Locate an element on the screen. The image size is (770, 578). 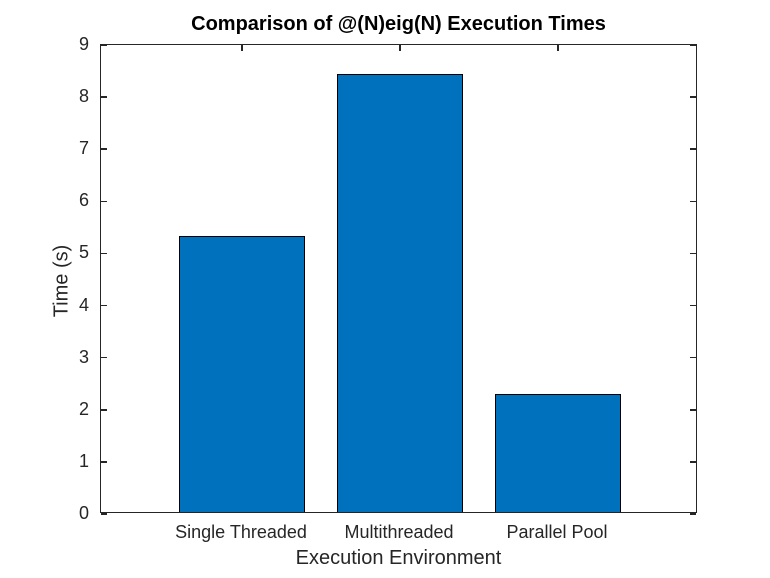
y-tick-label: 4 is located at coordinates (83, 304).